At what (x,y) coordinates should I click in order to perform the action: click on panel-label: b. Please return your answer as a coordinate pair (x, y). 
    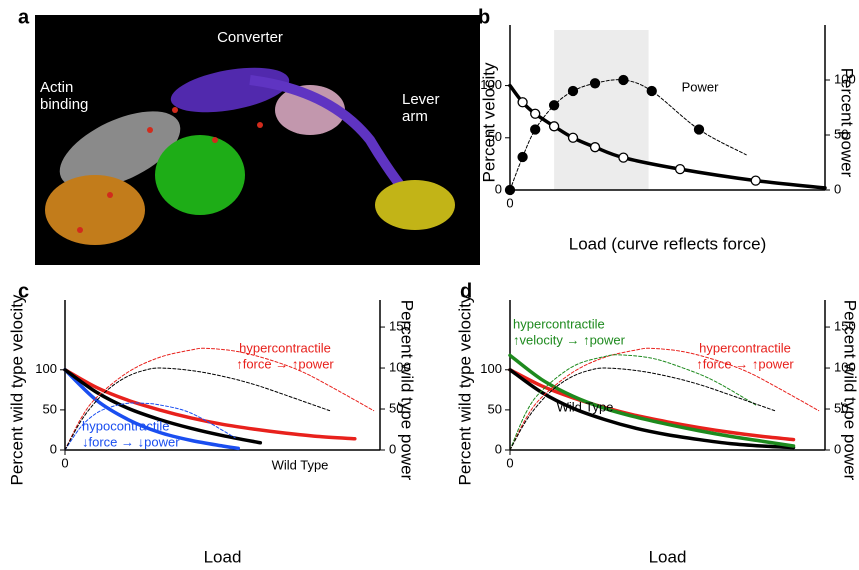
    Looking at the image, I should click on (484, 17).